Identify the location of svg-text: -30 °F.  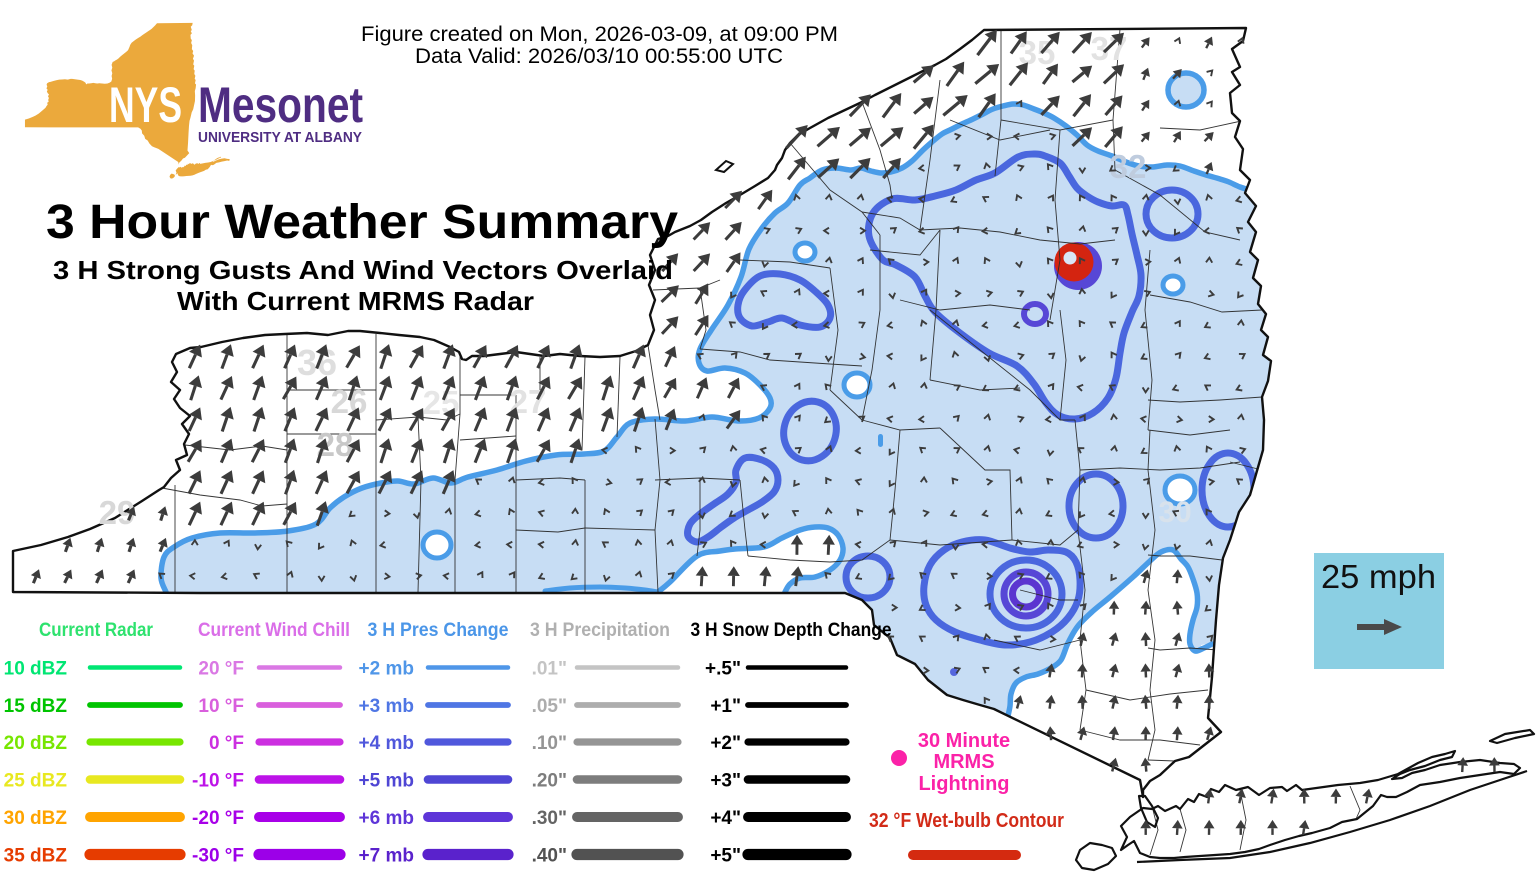
(218, 856).